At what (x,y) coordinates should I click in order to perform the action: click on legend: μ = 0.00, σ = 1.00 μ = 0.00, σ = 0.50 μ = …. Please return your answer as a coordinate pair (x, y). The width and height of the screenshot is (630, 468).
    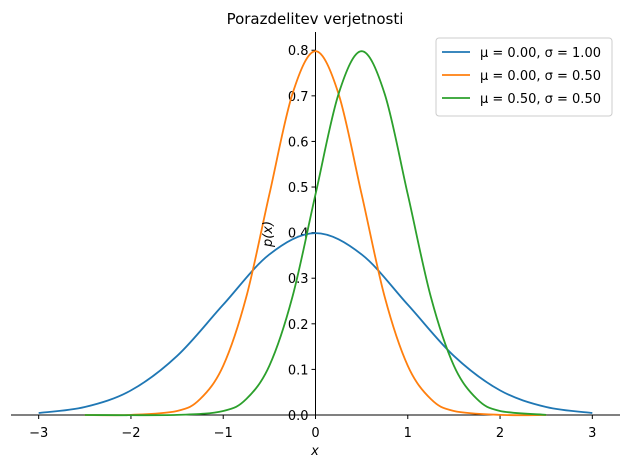
    Looking at the image, I should click on (524, 77).